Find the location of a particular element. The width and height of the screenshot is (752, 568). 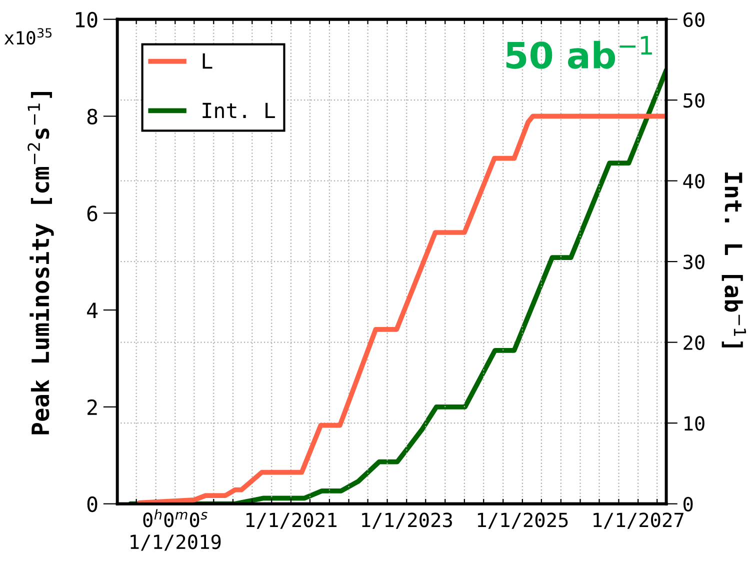

x-tick-label: 1/1/2027 is located at coordinates (639, 520).